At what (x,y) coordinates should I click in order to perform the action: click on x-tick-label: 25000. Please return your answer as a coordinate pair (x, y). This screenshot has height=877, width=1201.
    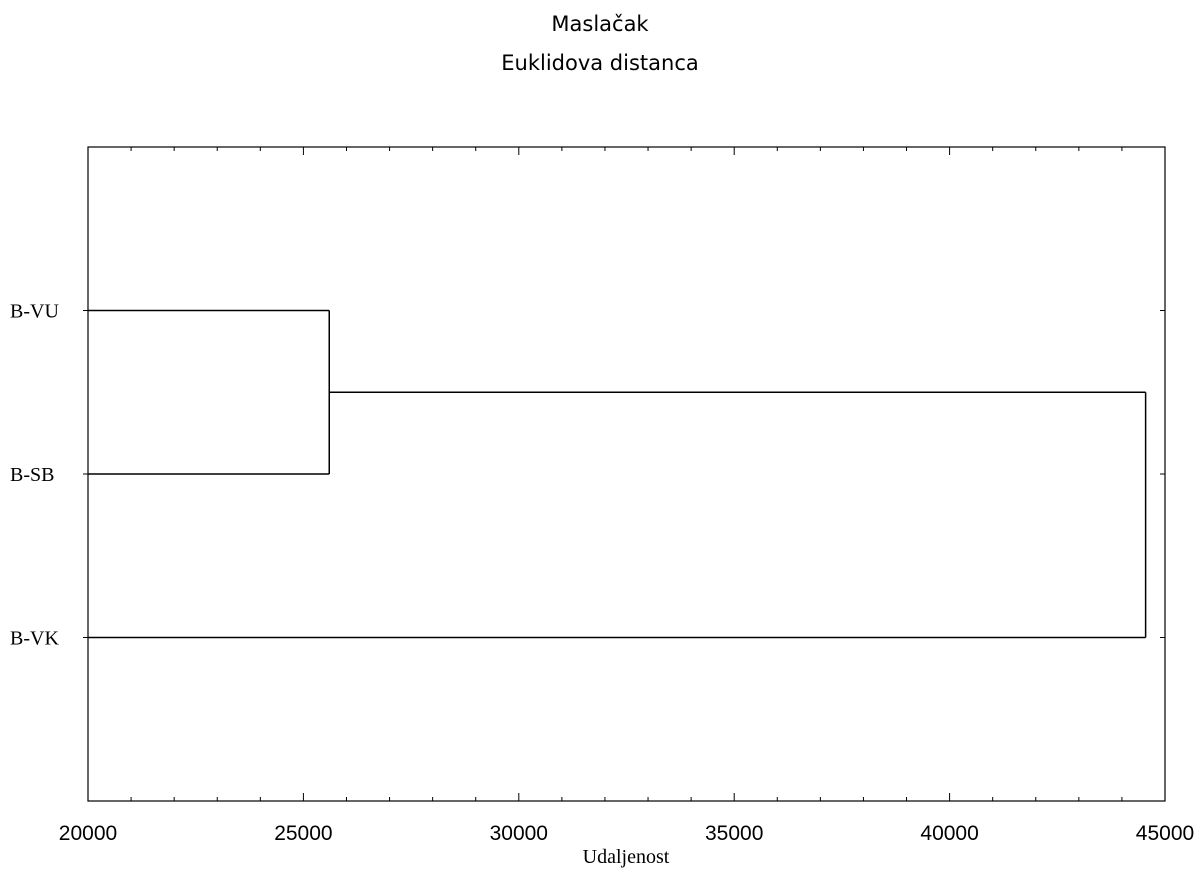
    Looking at the image, I should click on (303, 833).